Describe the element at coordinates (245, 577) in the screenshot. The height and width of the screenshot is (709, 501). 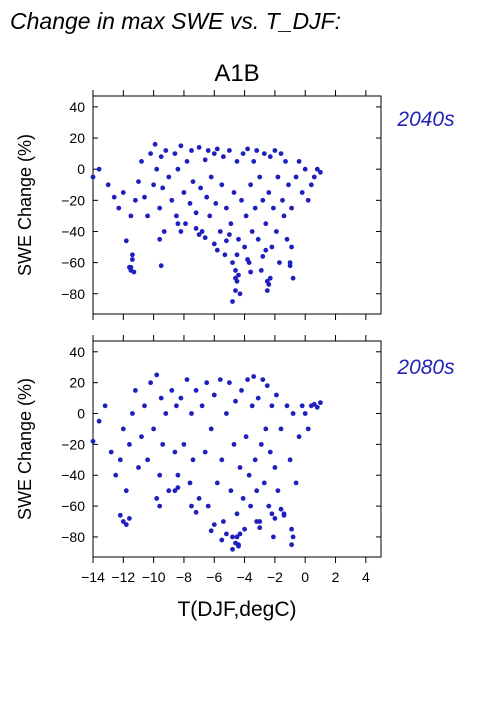
I see `x-tick-label: −4` at that location.